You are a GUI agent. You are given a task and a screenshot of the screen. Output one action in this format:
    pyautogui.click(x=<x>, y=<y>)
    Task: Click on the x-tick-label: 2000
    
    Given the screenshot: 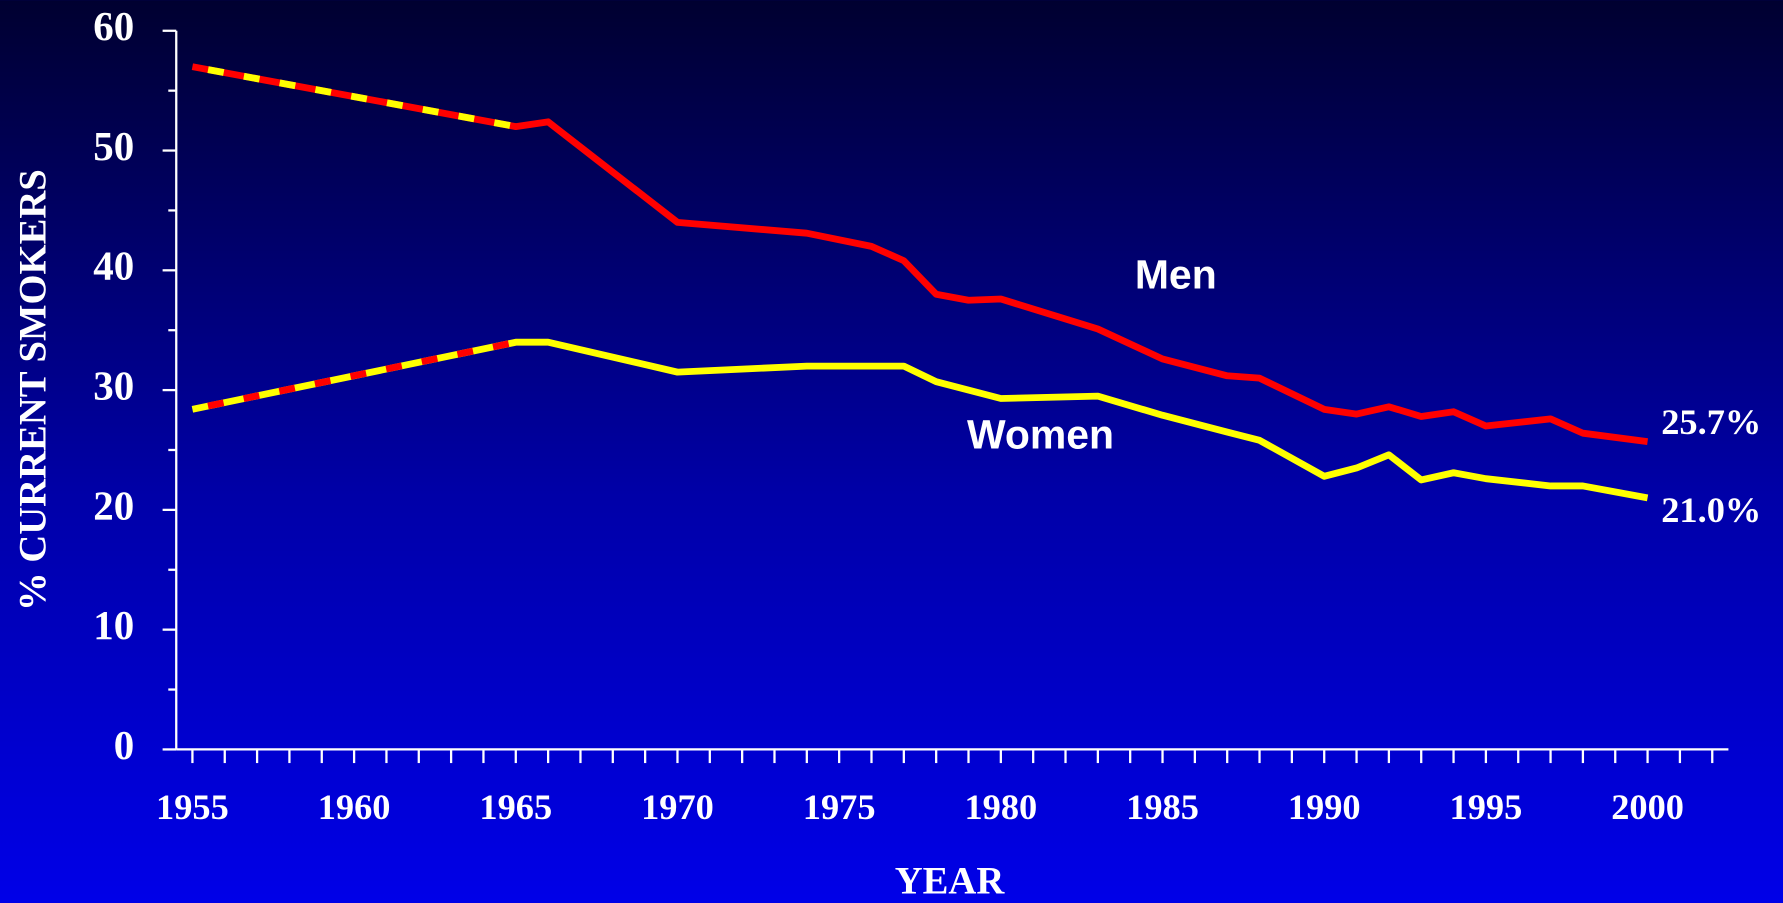 What is the action you would take?
    pyautogui.click(x=1647, y=807)
    